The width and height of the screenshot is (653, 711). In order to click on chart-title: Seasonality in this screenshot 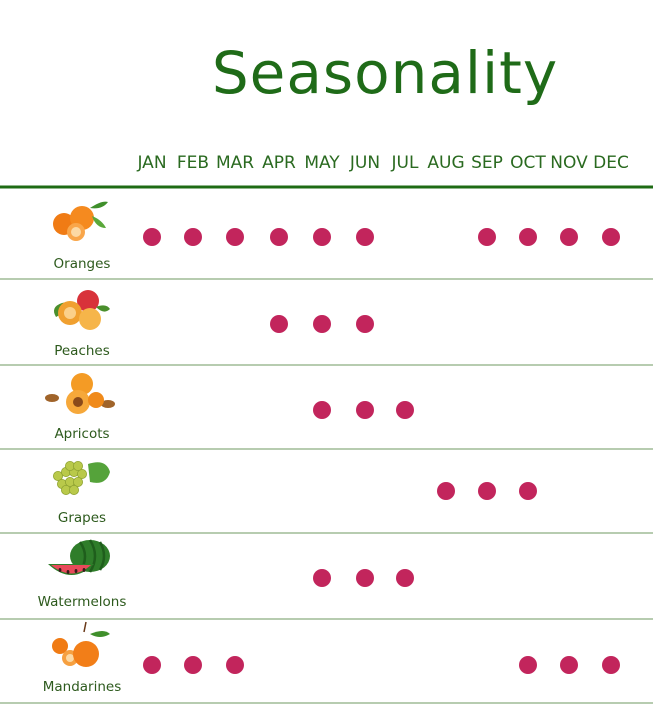, I will do `click(385, 73)`.